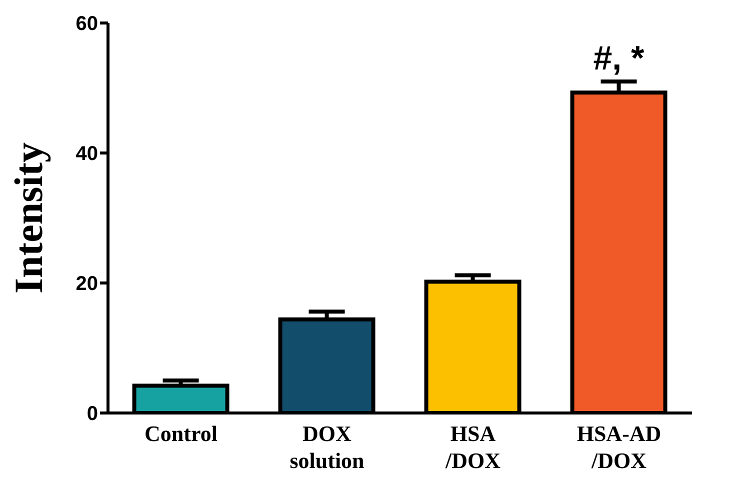 Image resolution: width=730 pixels, height=501 pixels. I want to click on y-axis-title: Intensity, so click(29, 218).